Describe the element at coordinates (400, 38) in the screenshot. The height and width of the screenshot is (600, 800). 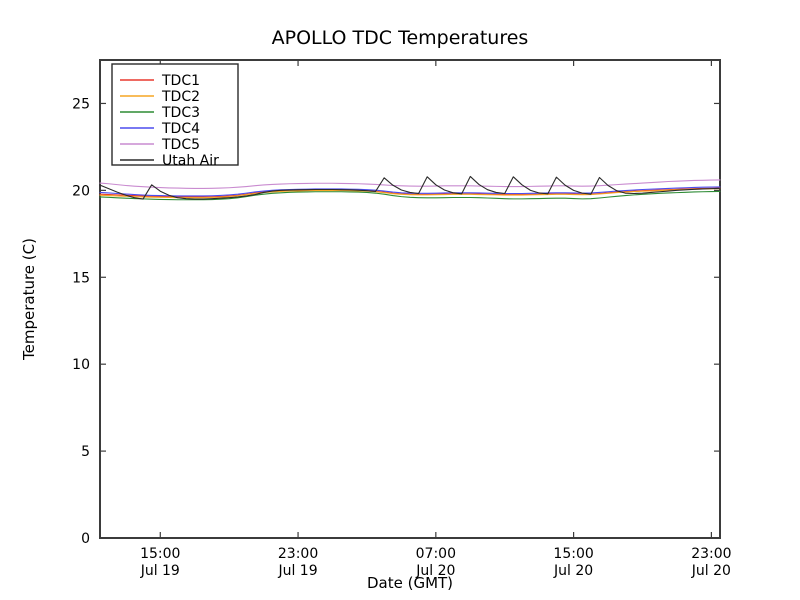
I see `chart-title: APOLLO TDC Temperatures` at that location.